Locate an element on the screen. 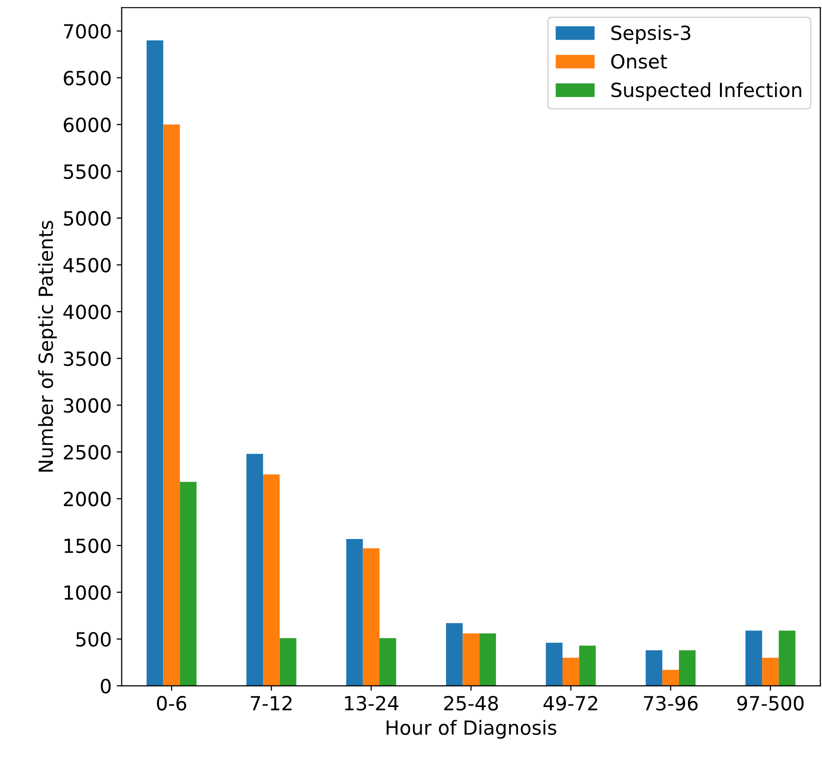 This screenshot has height=762, width=822. y-tick-label: 3000 is located at coordinates (87, 405).